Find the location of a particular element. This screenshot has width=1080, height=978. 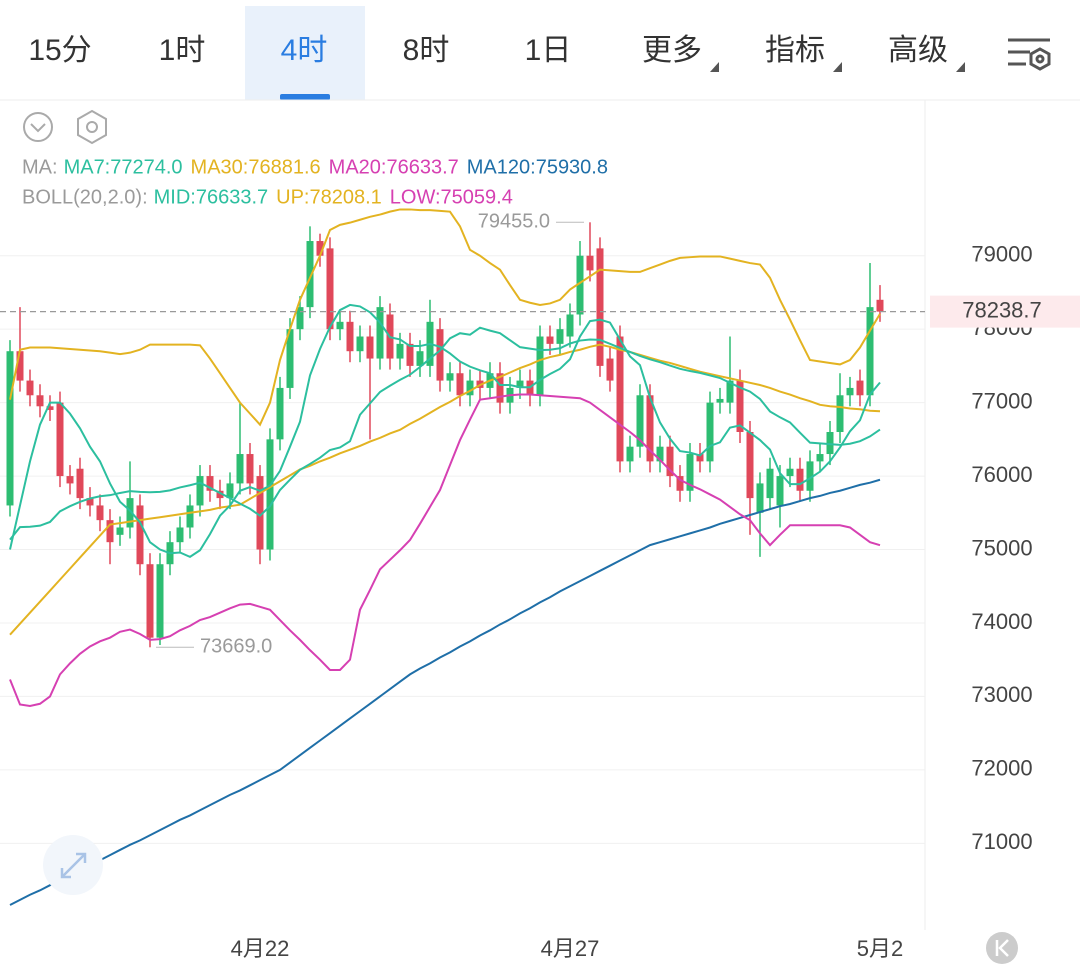

menu: 高级 is located at coordinates (918, 50).